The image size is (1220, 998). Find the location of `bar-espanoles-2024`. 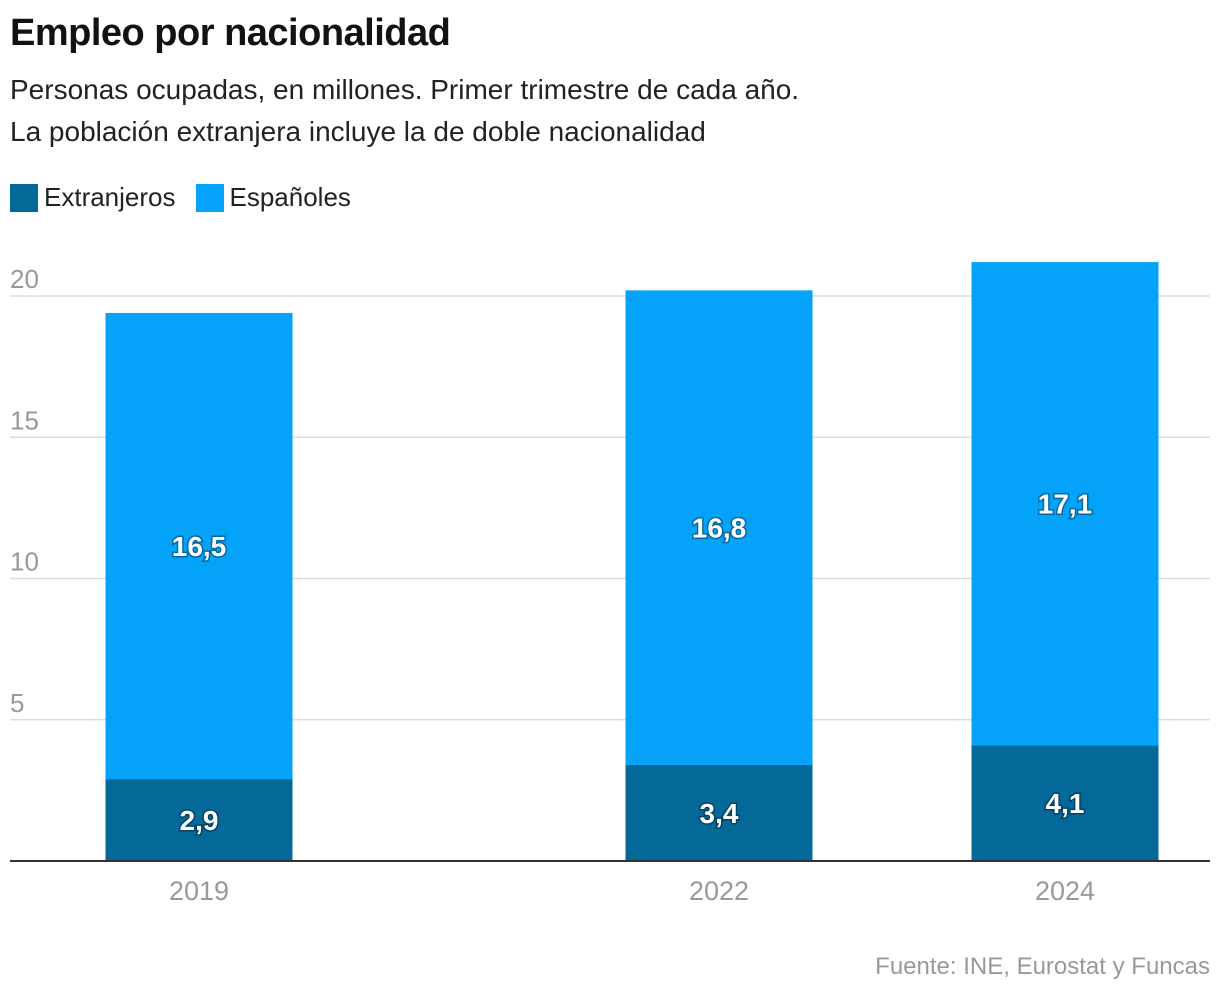

bar-espanoles-2024 is located at coordinates (1065, 504).